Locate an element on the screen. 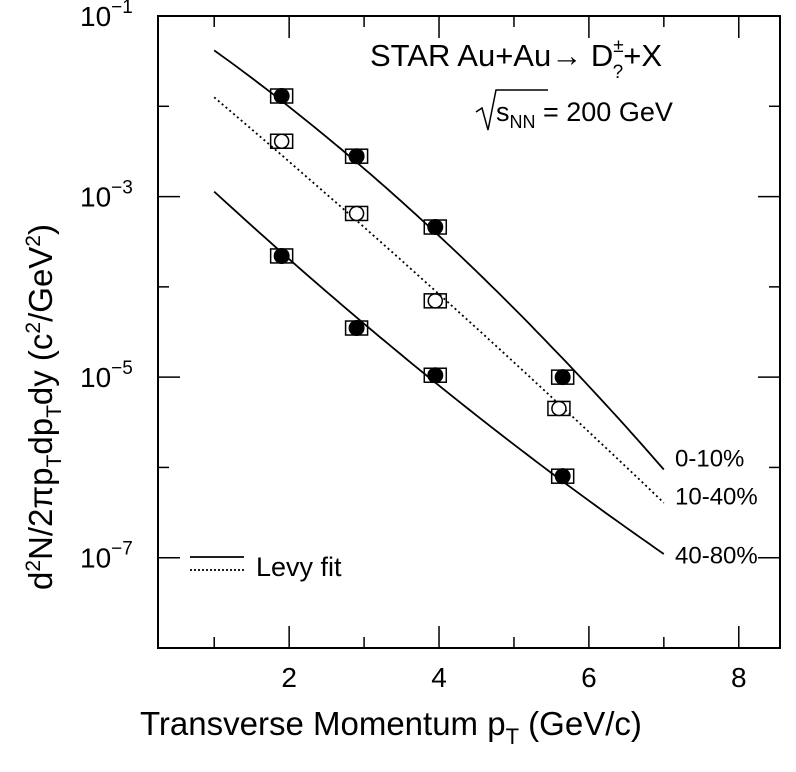 The width and height of the screenshot is (796, 772). x-tick-label: 8 is located at coordinates (739, 677).